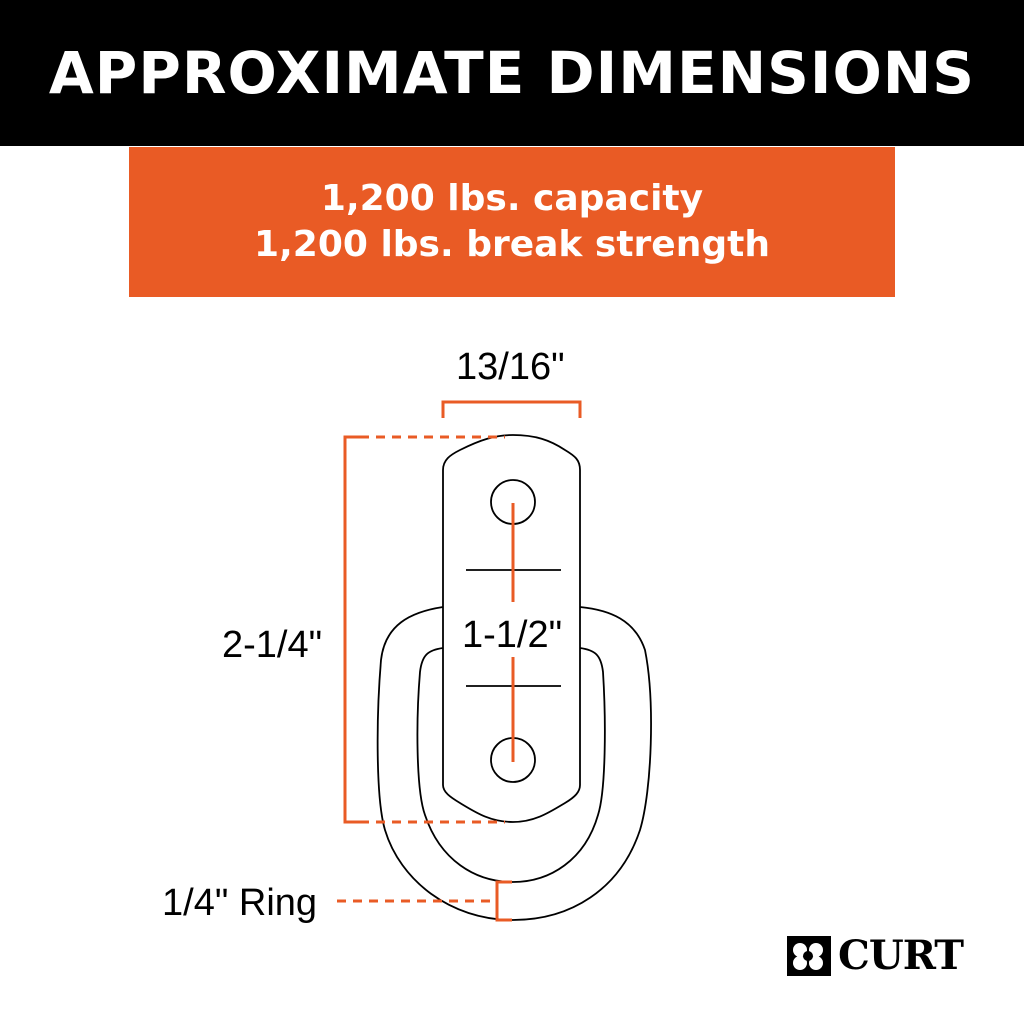 The image size is (1024, 1024). Describe the element at coordinates (512, 244) in the screenshot. I see `break-strength-text: 1,200 lbs. break strength` at that location.